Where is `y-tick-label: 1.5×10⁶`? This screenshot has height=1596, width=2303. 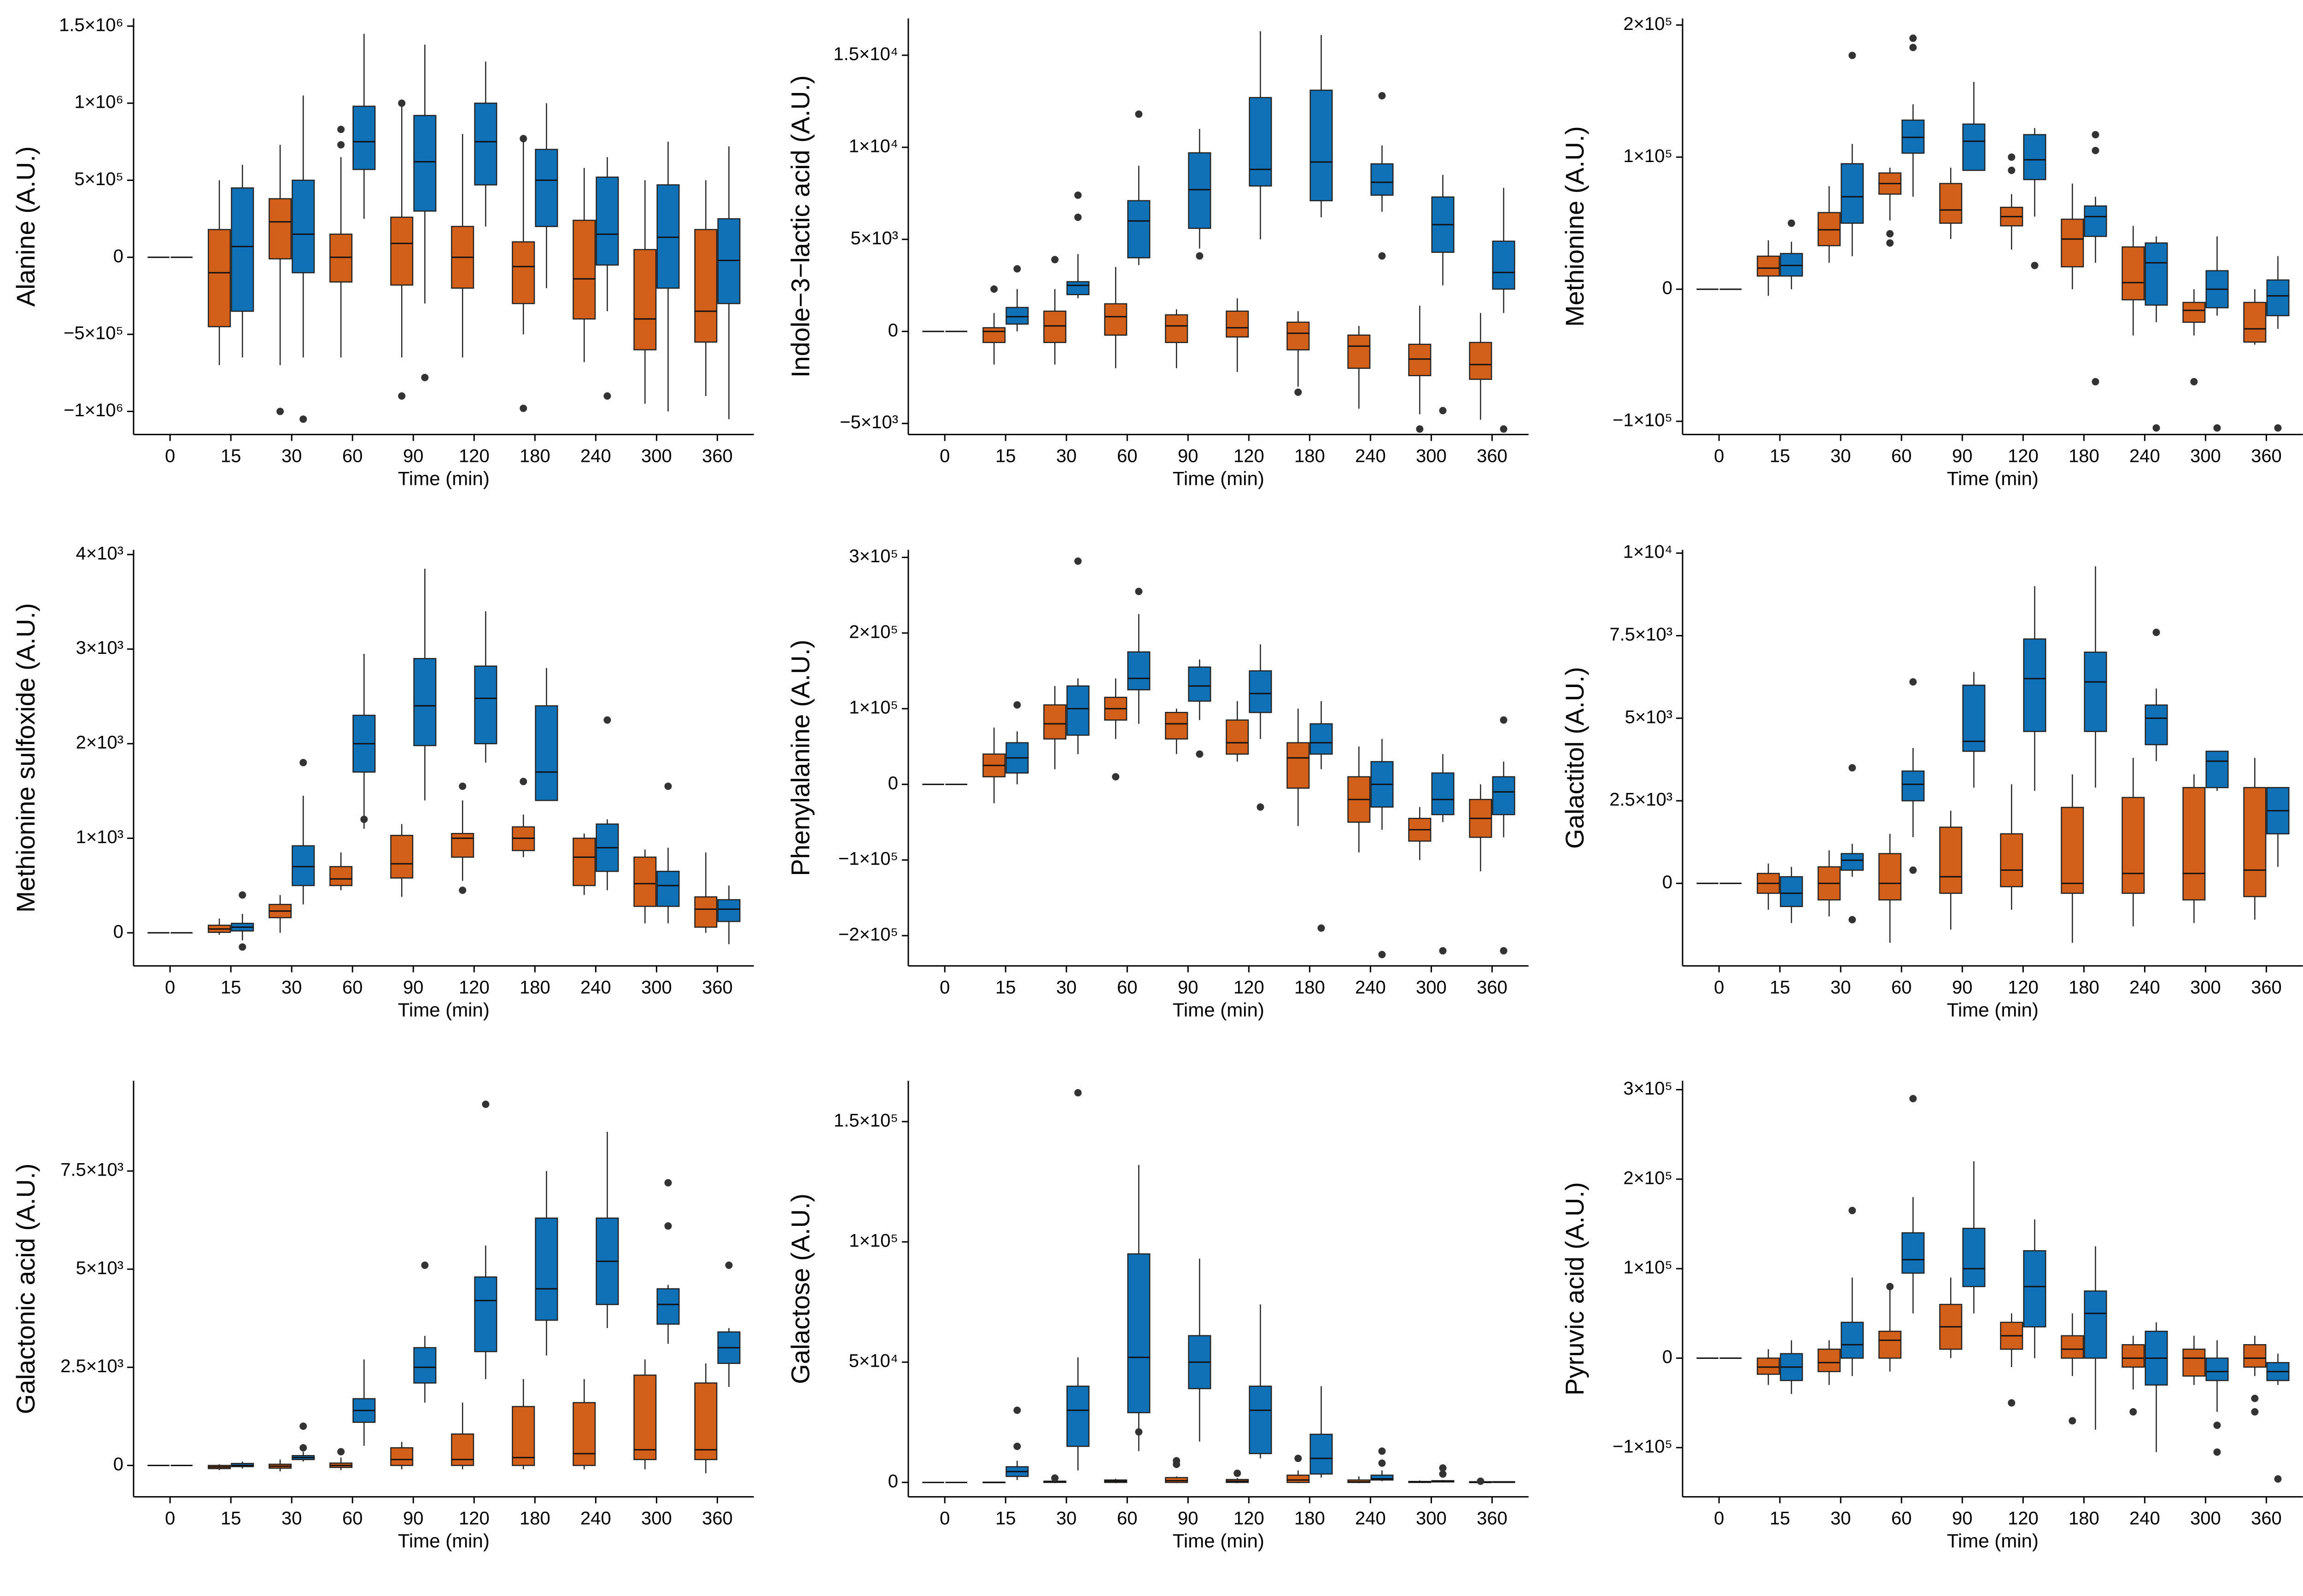
y-tick-label: 1.5×10⁶ is located at coordinates (91, 25).